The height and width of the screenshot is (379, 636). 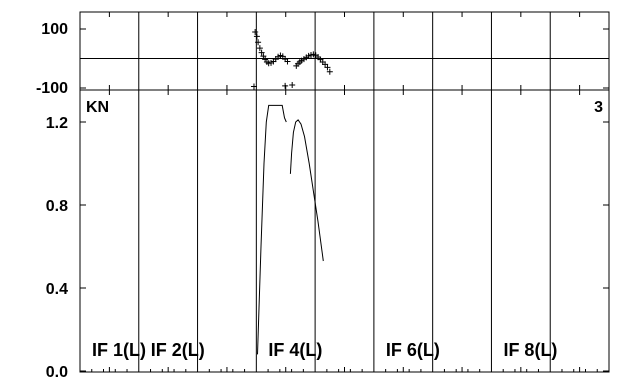 I want to click on amplitude-tick-label: 0.0, so click(x=57, y=371).